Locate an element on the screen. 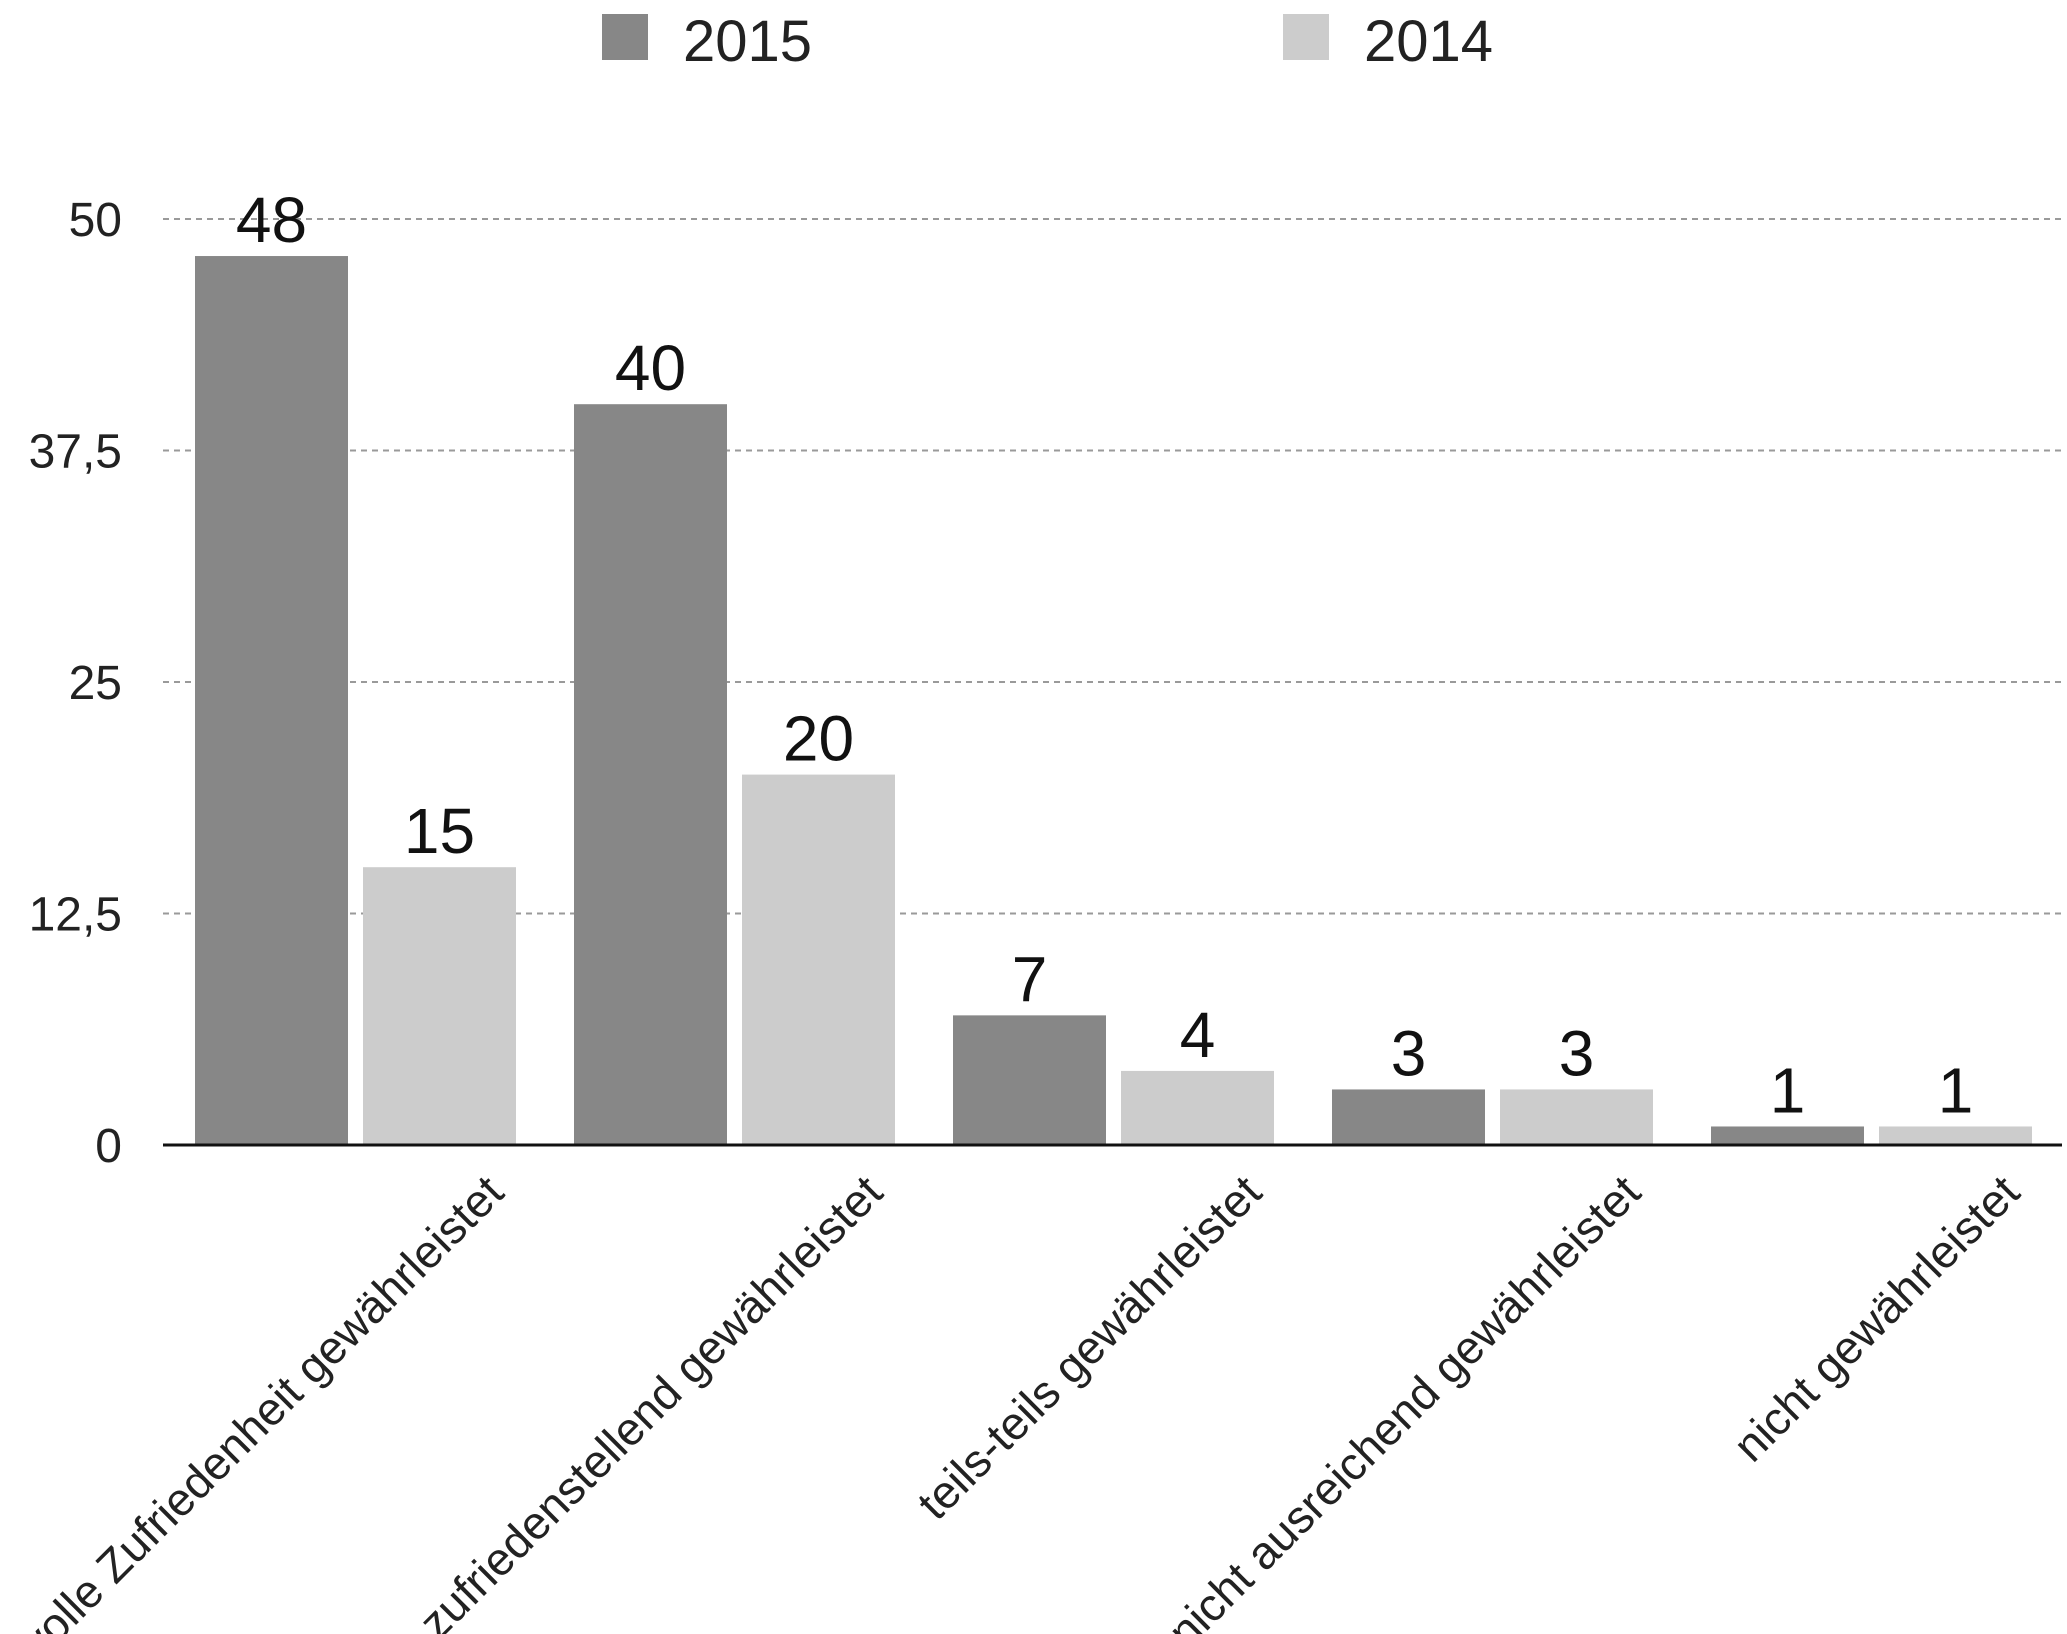 Image resolution: width=2067 pixels, height=1634 pixels. x-tick-label: teils-teils gewährleistet is located at coordinates (1089, 1347).